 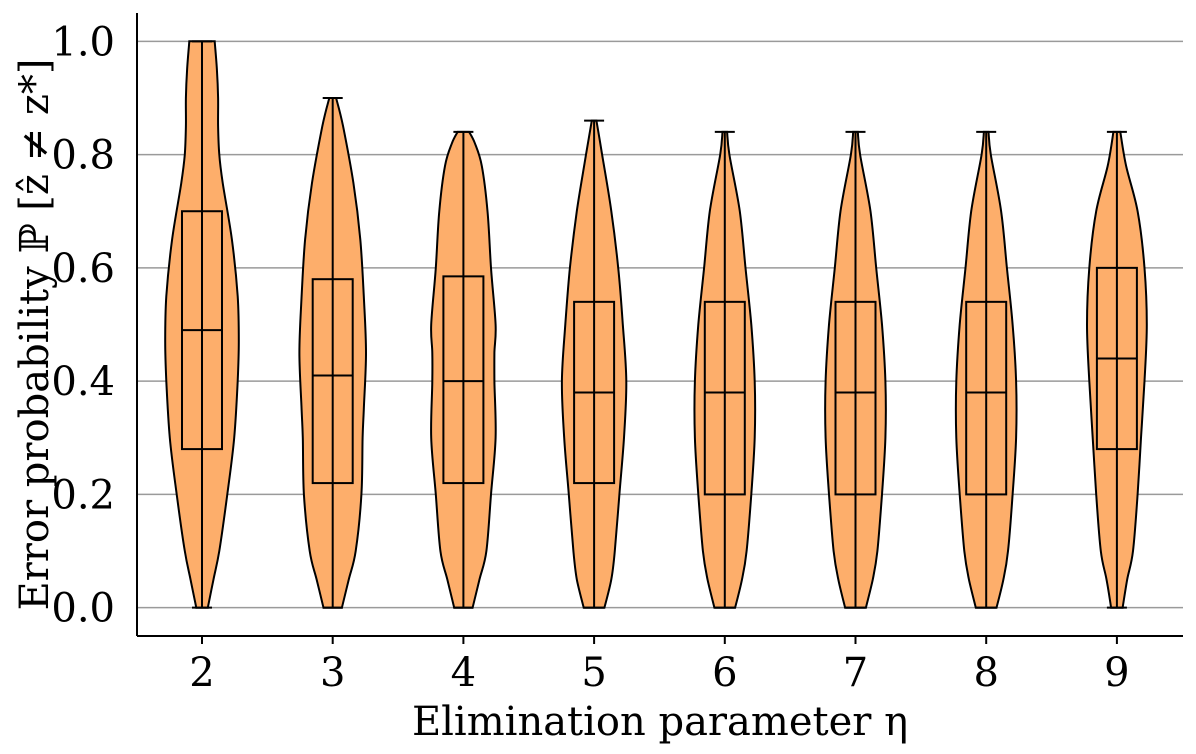 What do you see at coordinates (332, 673) in the screenshot?
I see `x-tick-label: 3` at bounding box center [332, 673].